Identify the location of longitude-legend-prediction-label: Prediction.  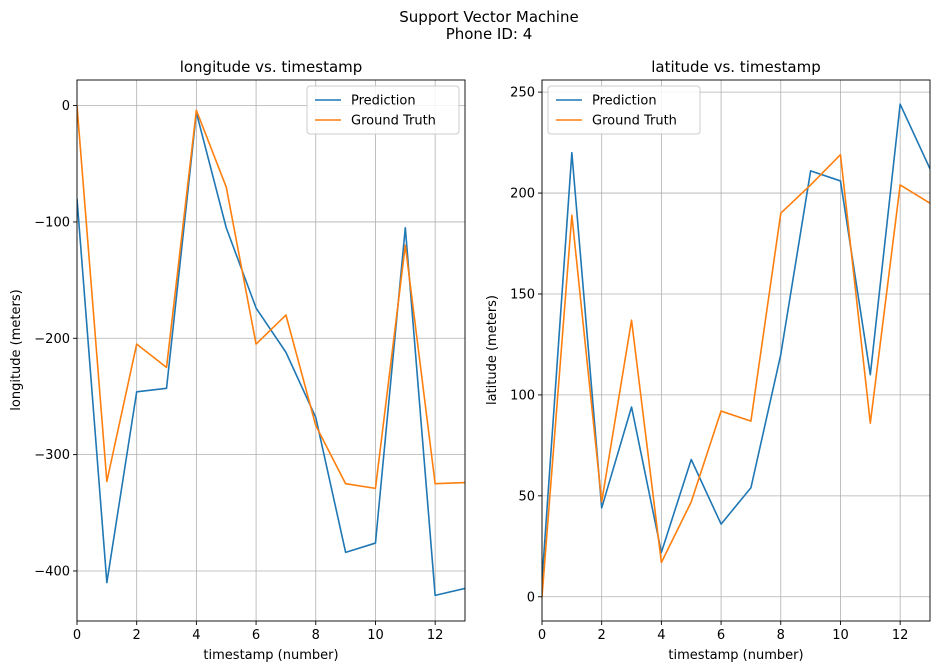
(383, 101).